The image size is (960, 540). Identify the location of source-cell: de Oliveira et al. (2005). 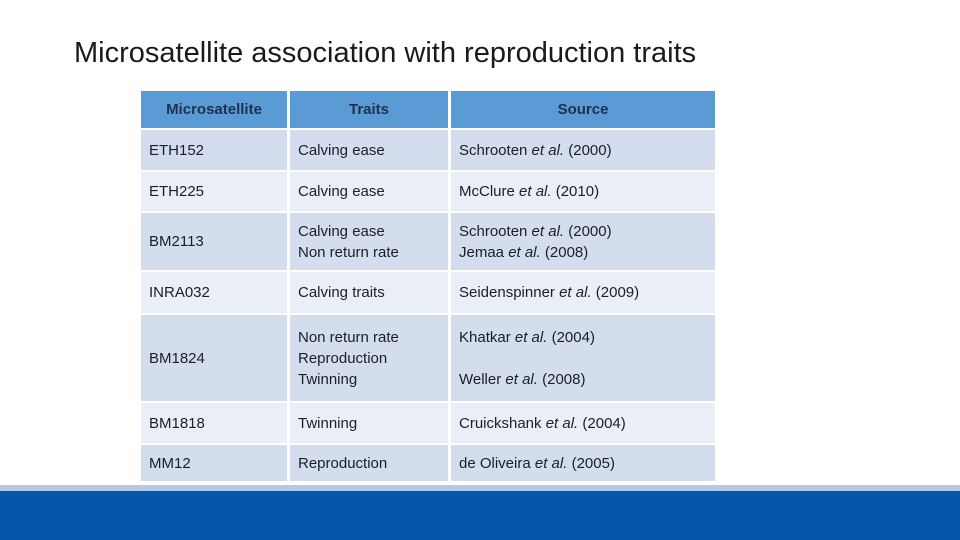
(583, 463).